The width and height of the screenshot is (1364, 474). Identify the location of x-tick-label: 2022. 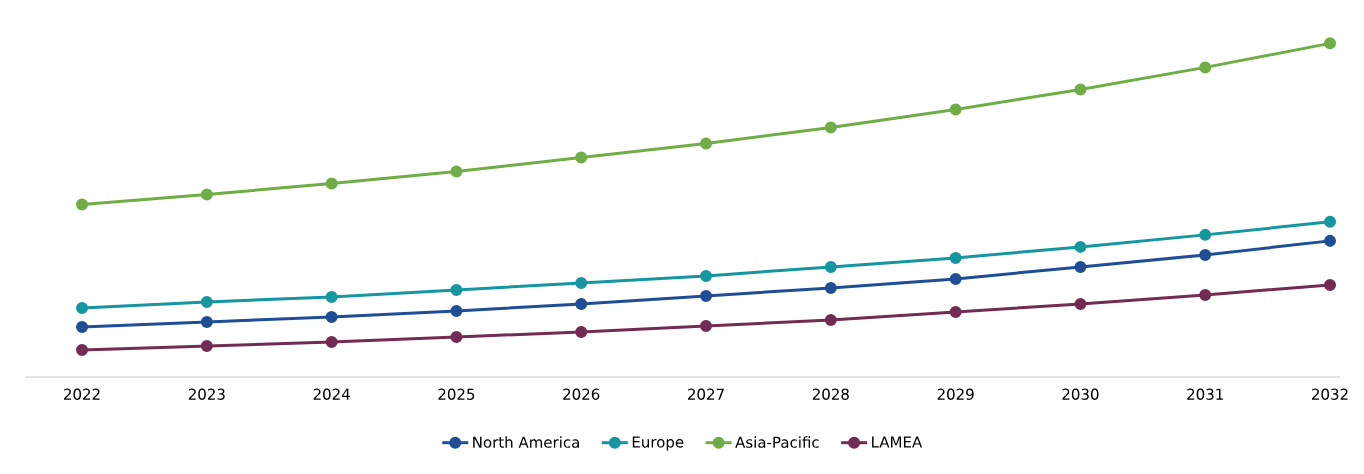
(82, 394).